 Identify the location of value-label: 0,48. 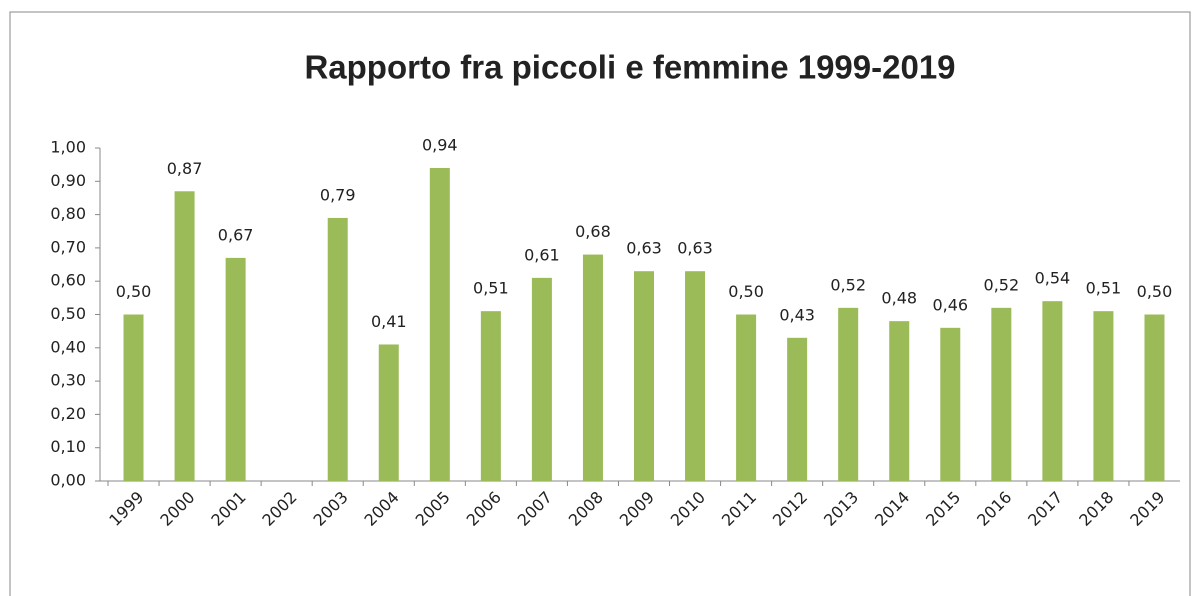
(899, 298).